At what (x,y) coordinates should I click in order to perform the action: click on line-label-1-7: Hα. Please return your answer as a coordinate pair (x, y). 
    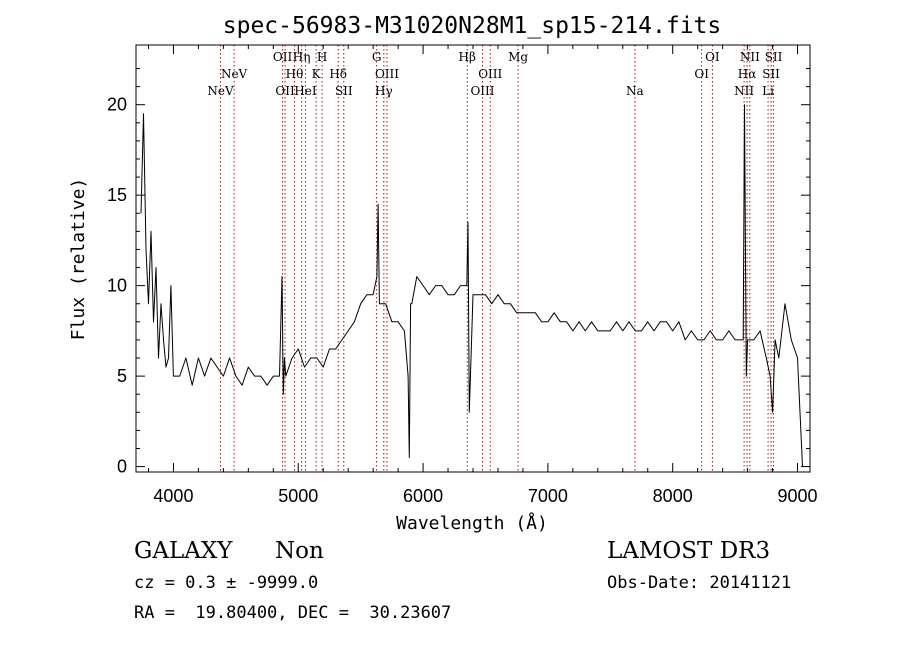
    Looking at the image, I should click on (747, 74).